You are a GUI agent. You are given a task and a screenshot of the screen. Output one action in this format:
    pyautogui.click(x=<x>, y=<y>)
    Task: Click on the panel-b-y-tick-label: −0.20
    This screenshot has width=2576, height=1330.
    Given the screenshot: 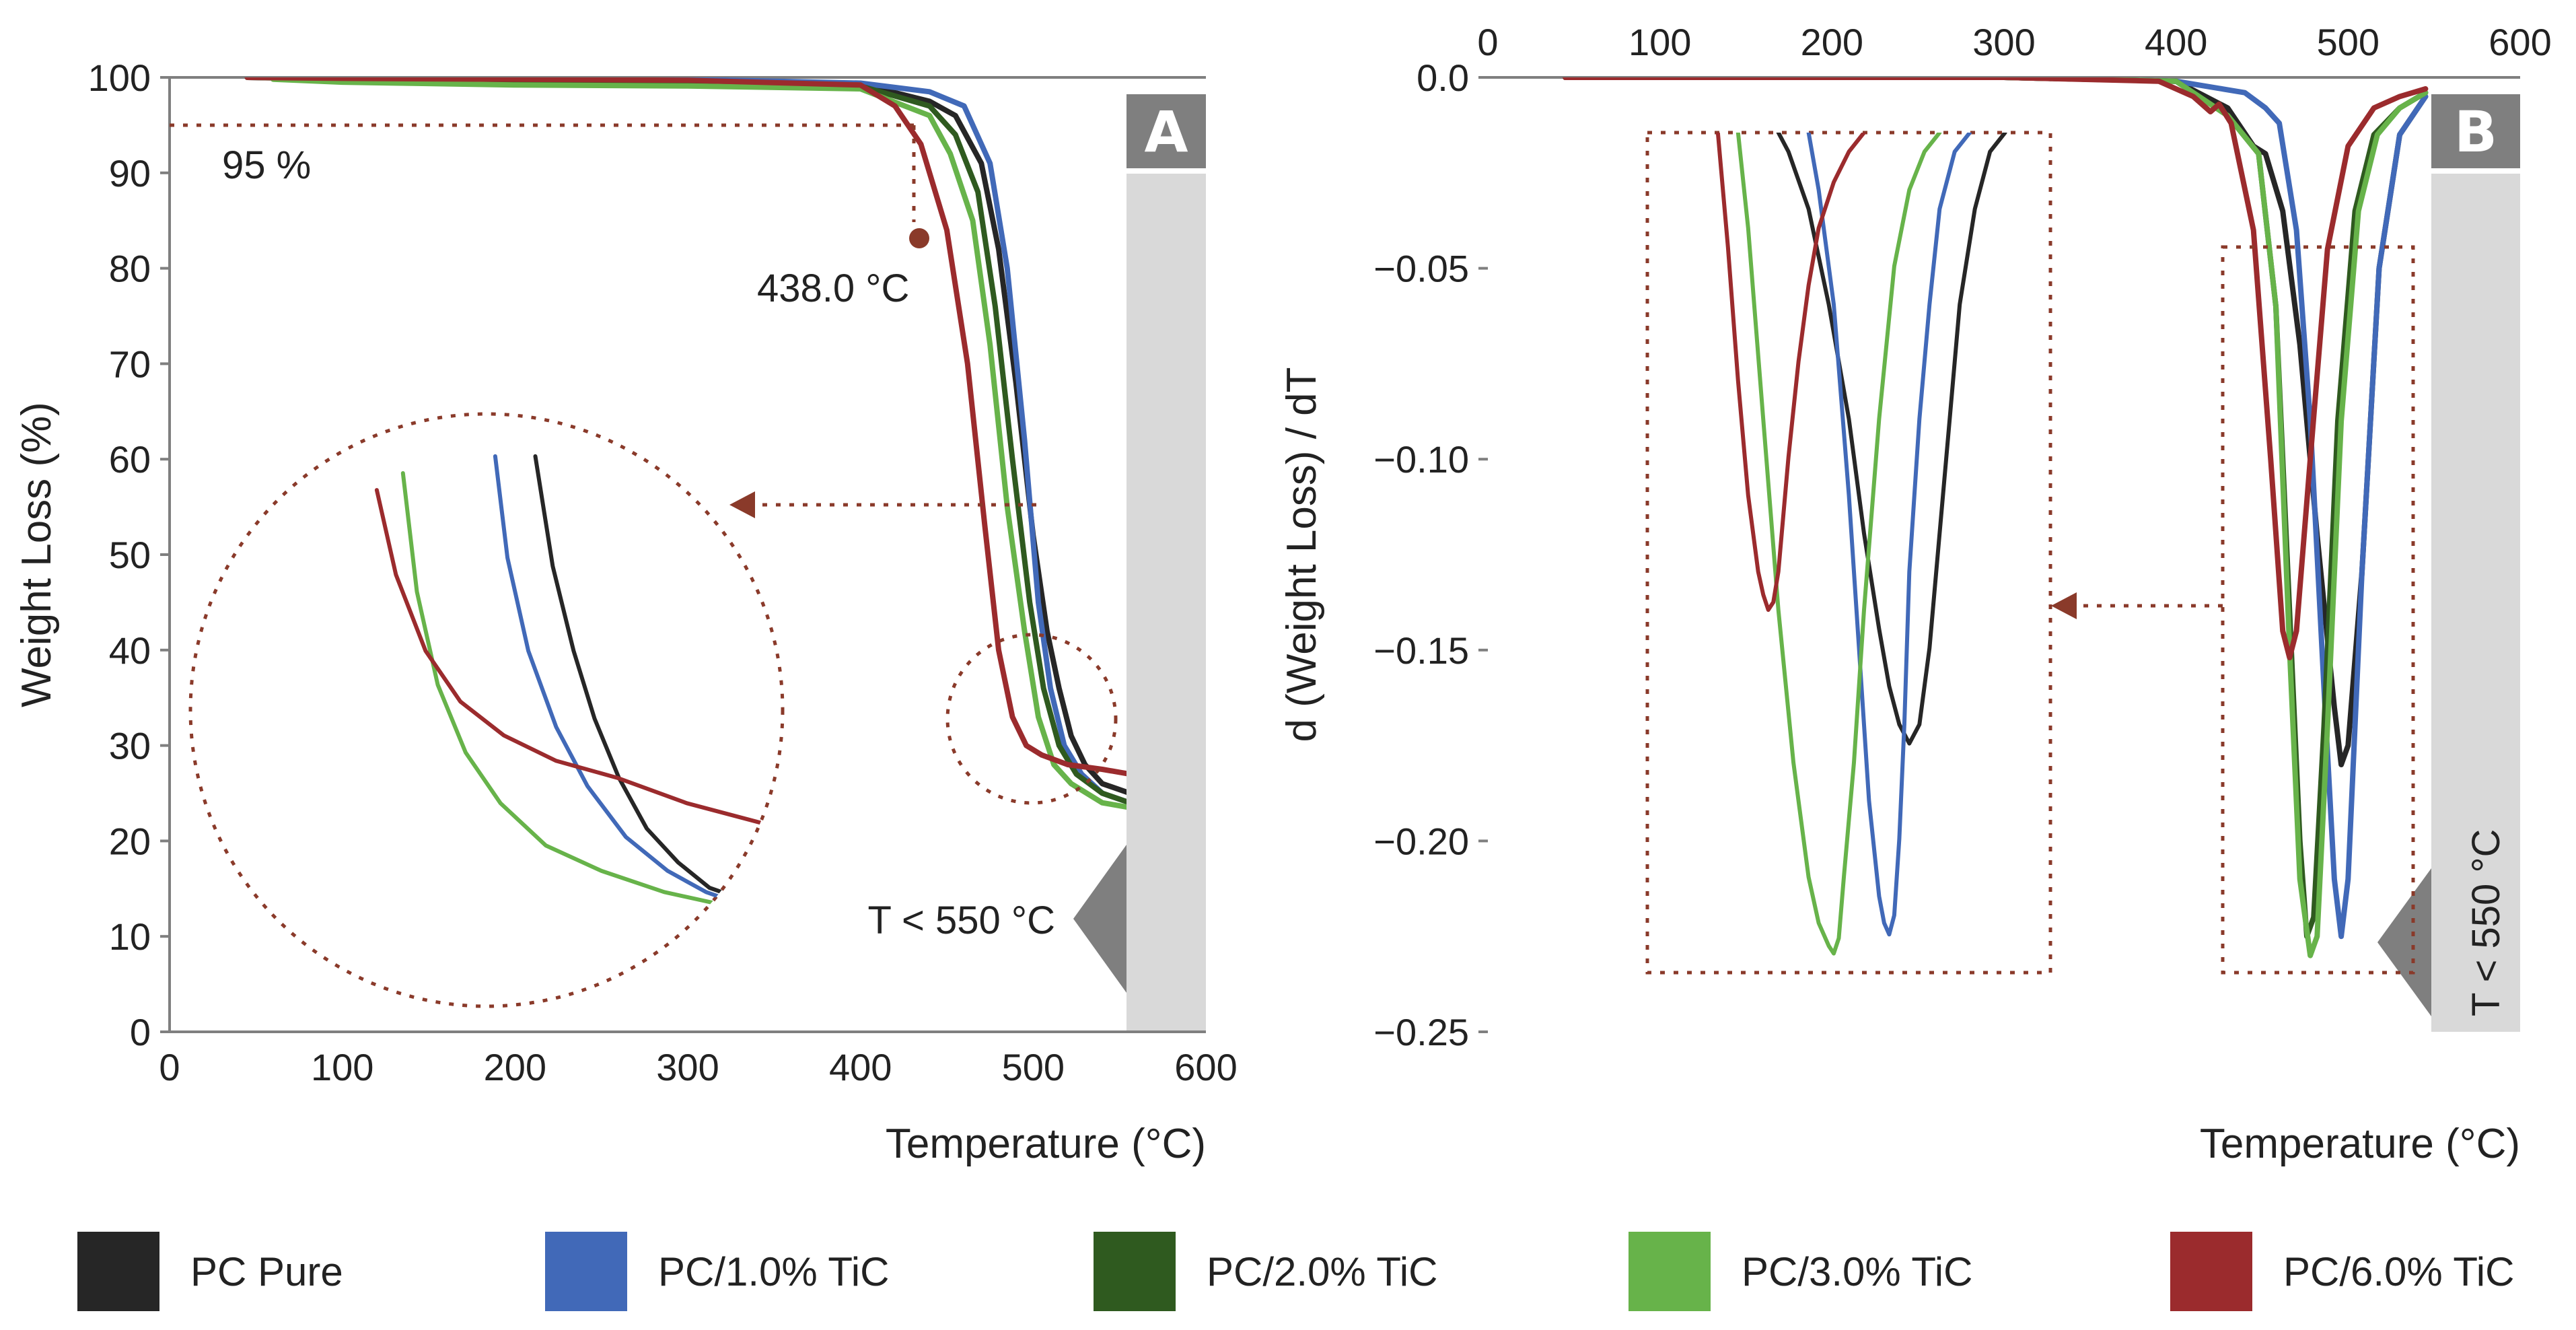 What is the action you would take?
    pyautogui.click(x=1421, y=841)
    